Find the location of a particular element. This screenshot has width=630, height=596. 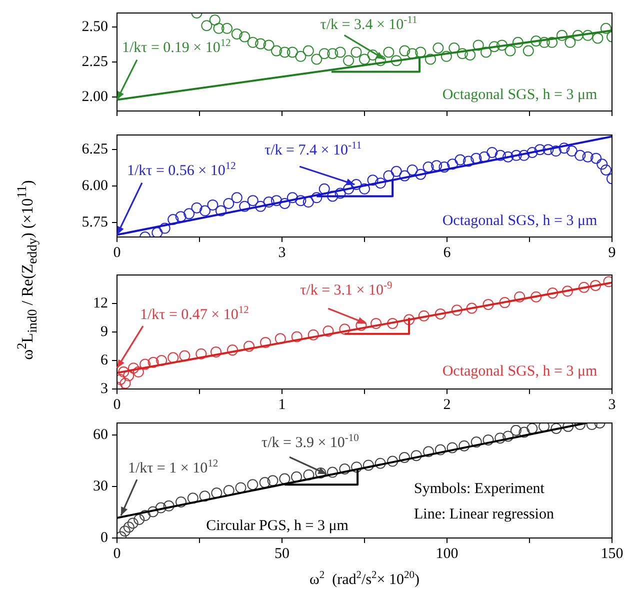

y-tick-label: 60 is located at coordinates (100, 434).